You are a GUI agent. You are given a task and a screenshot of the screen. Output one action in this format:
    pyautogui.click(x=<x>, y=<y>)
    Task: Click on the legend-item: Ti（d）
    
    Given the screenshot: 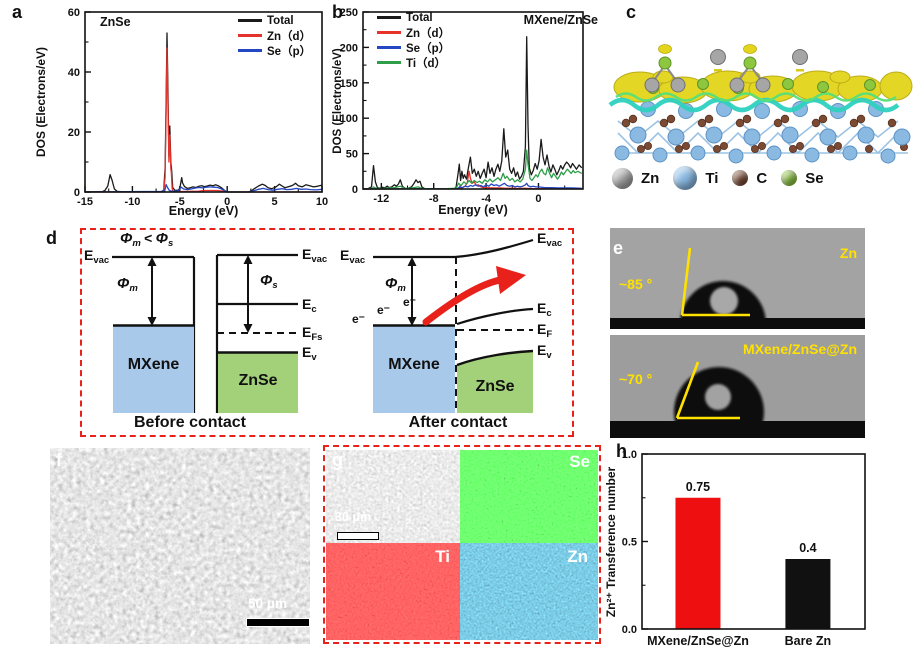 What is the action you would take?
    pyautogui.click(x=413, y=63)
    